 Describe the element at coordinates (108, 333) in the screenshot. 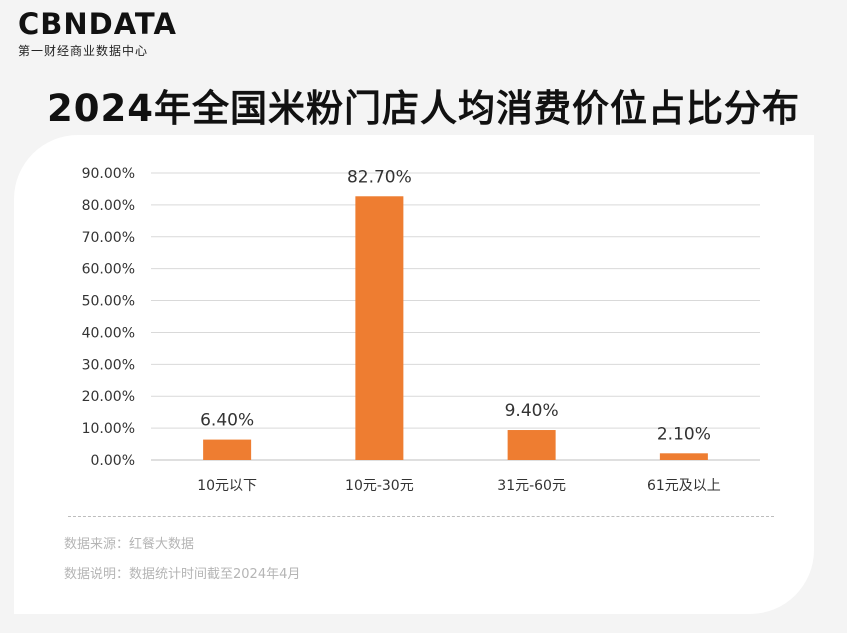

I see `y-tick-label: 40.00%` at that location.